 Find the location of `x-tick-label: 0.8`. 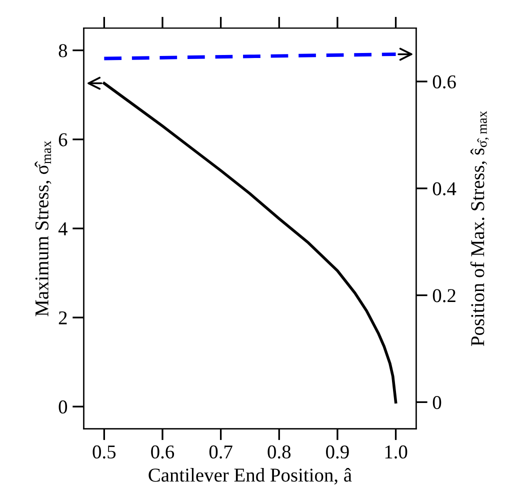

x-tick-label: 0.8 is located at coordinates (279, 452).